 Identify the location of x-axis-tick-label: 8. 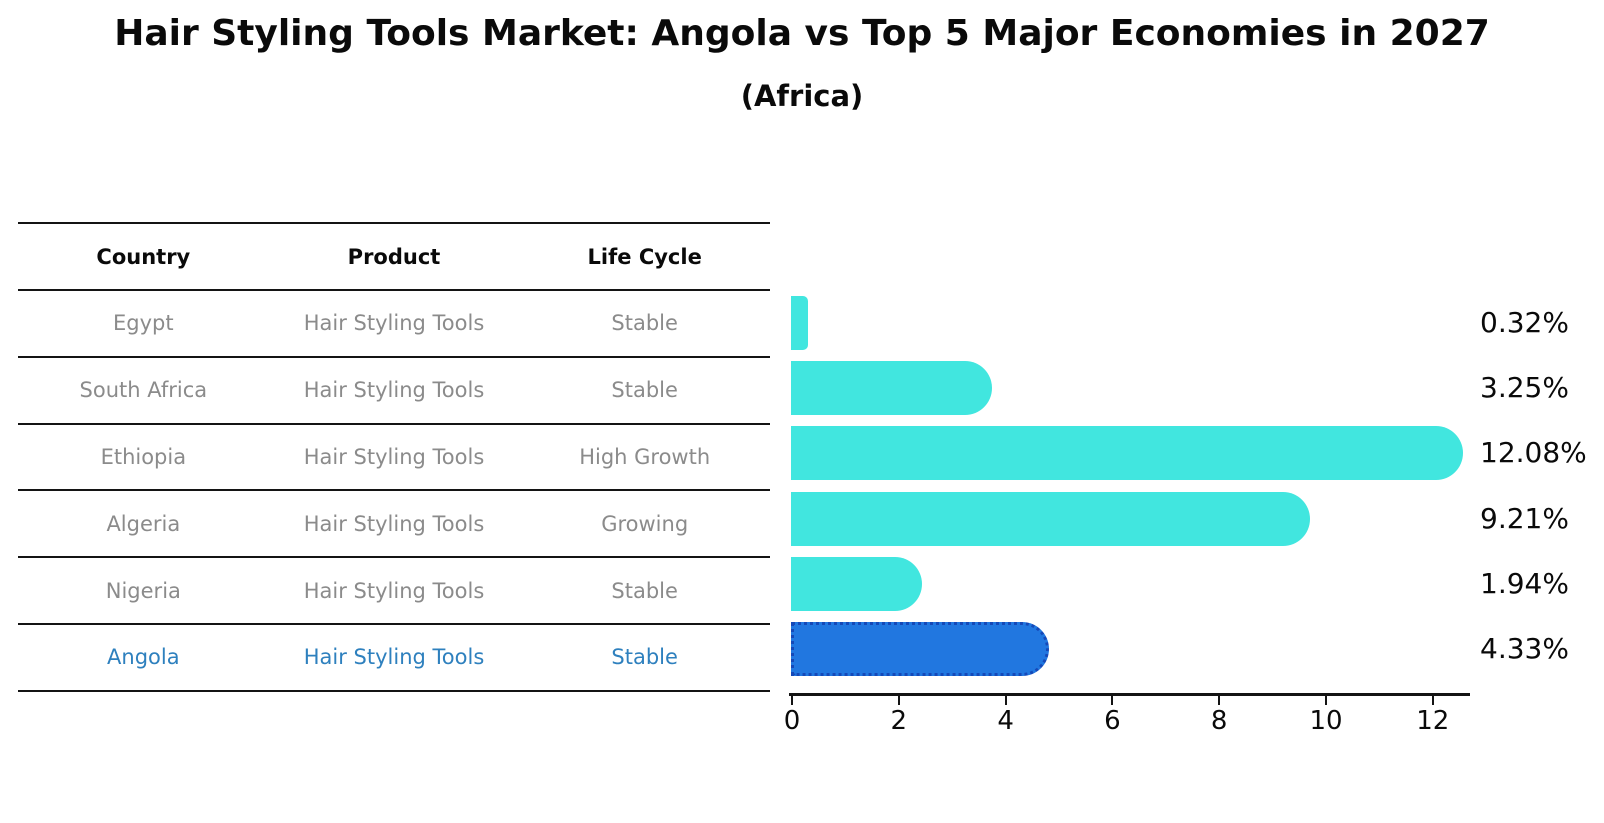
(1219, 721).